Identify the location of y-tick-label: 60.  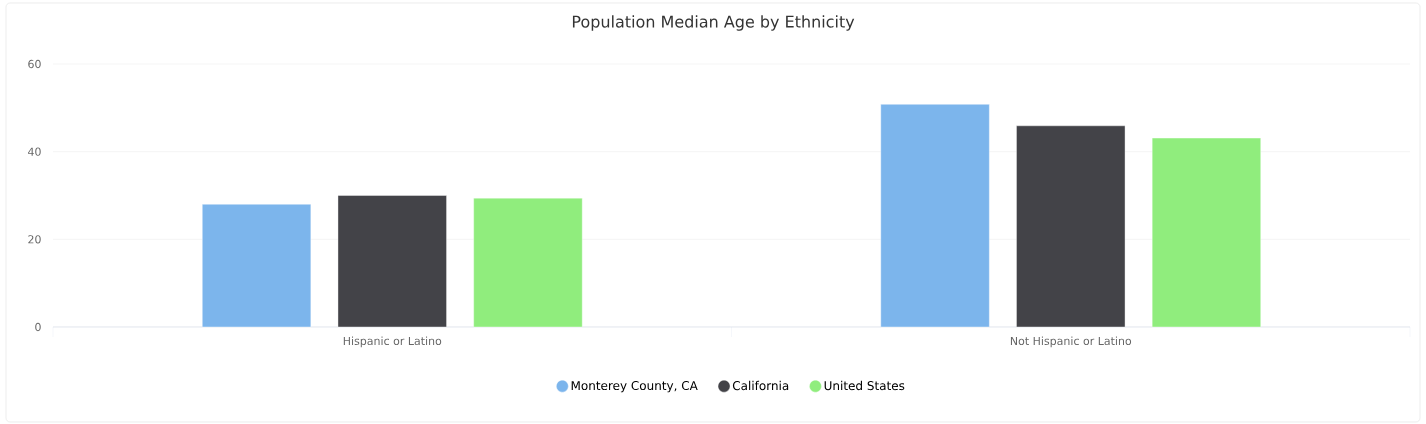
(34, 64).